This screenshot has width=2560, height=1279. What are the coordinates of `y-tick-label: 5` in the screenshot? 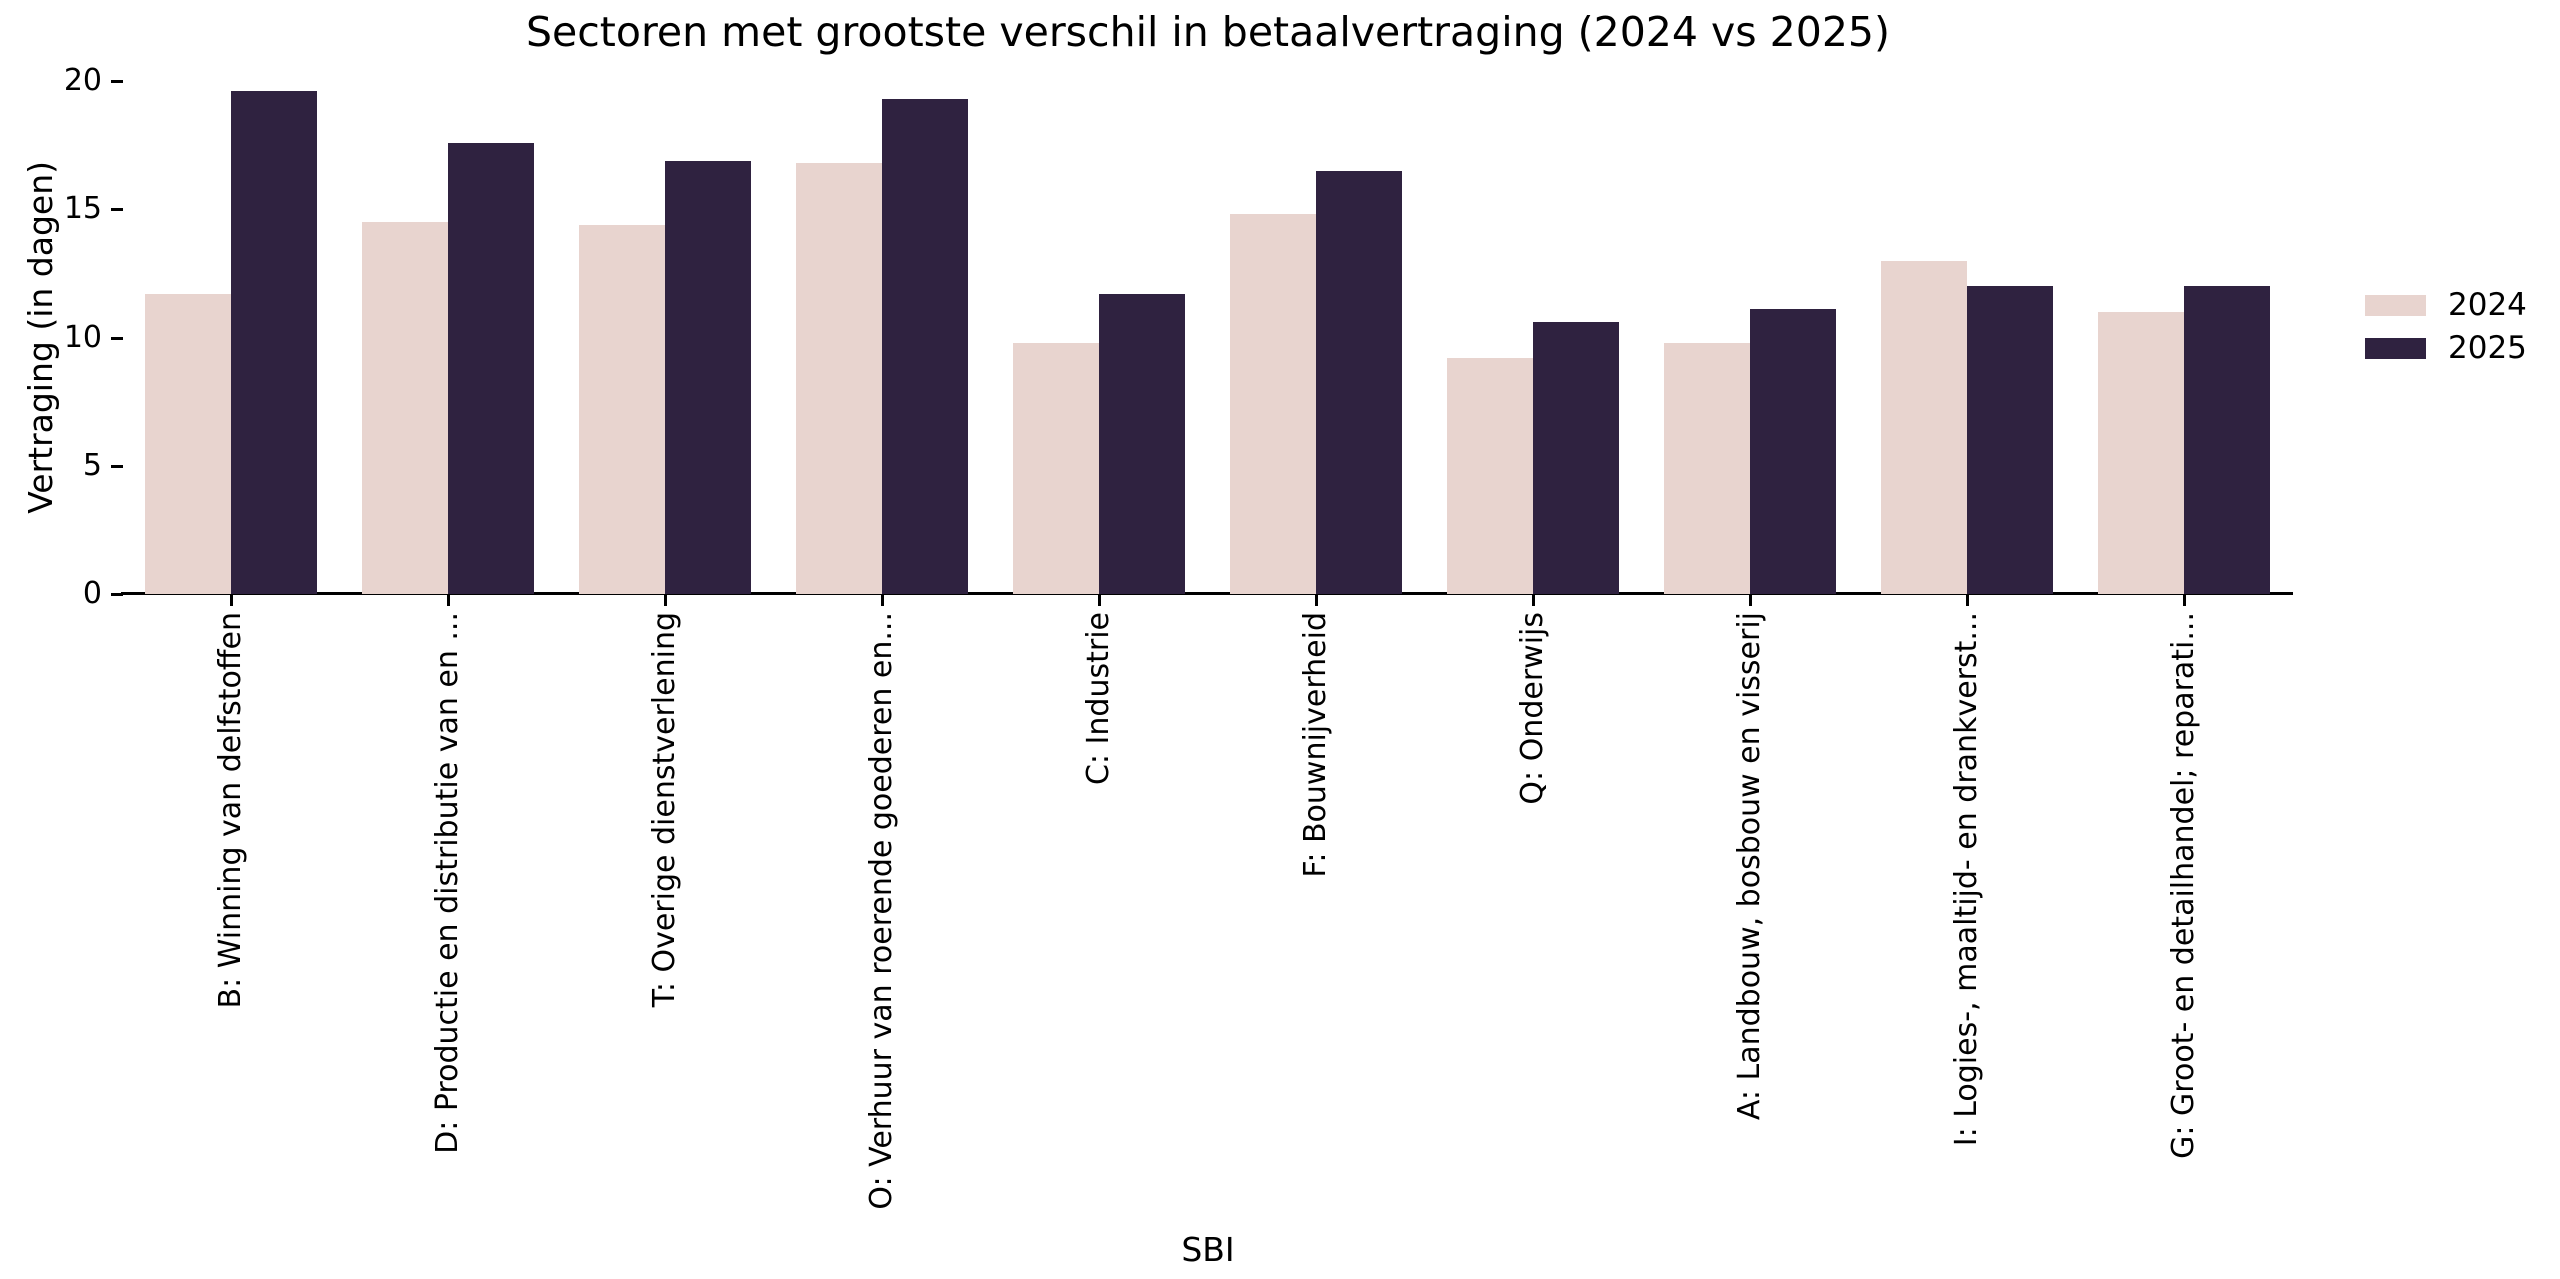 It's located at (92, 465).